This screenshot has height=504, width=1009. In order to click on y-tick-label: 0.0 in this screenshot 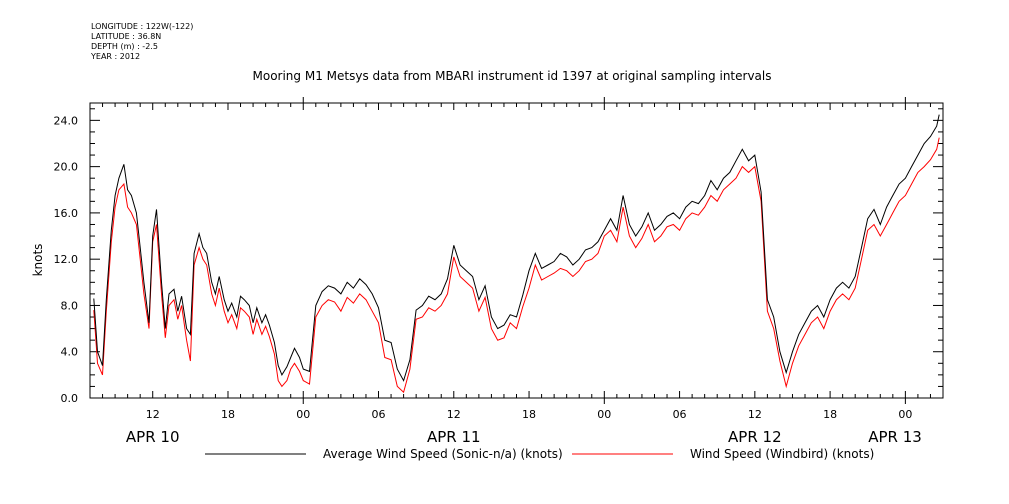, I will do `click(70, 398)`.